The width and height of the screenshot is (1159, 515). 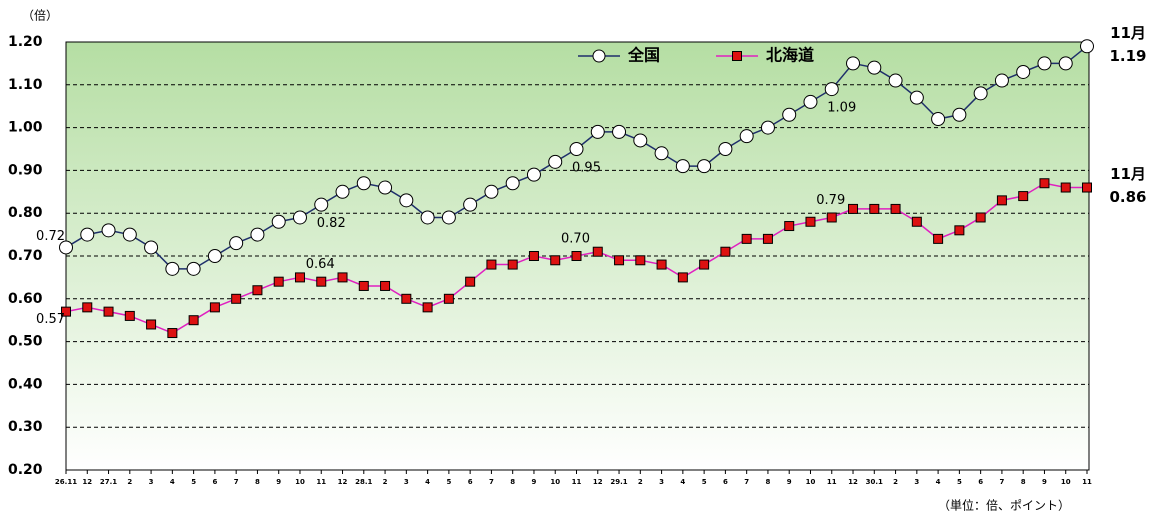 What do you see at coordinates (25, 470) in the screenshot?
I see `y-tick-label: 0.20` at bounding box center [25, 470].